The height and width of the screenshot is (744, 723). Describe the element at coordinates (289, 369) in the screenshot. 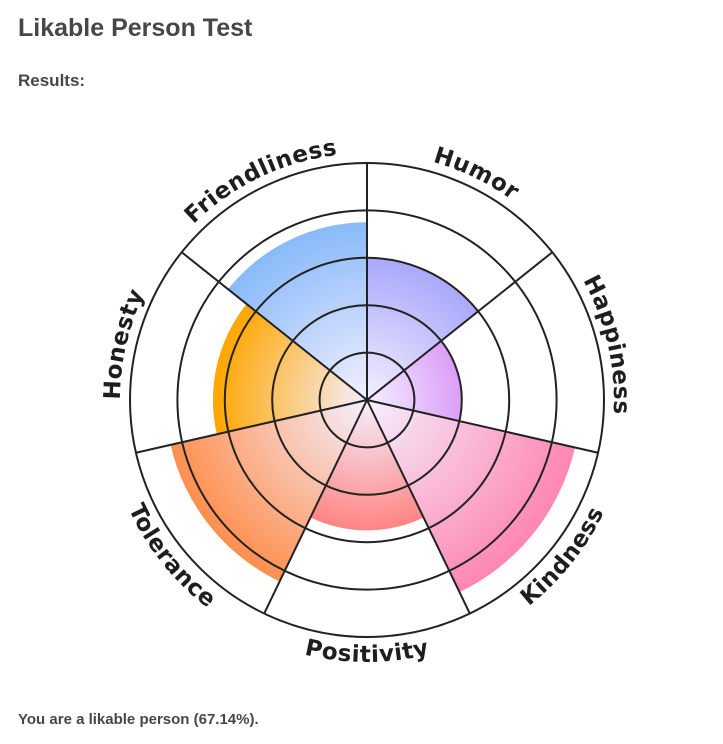

I see `wedge-honesty` at that location.